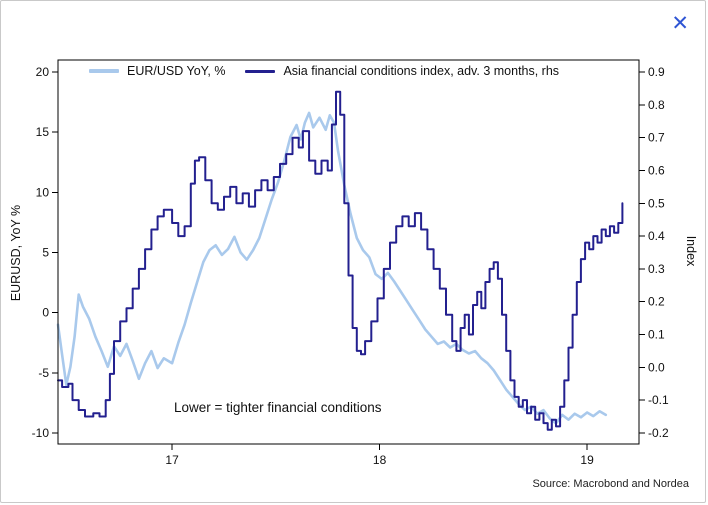 The height and width of the screenshot is (505, 708). Describe the element at coordinates (691, 251) in the screenshot. I see `y-axis-right-label: Index` at that location.